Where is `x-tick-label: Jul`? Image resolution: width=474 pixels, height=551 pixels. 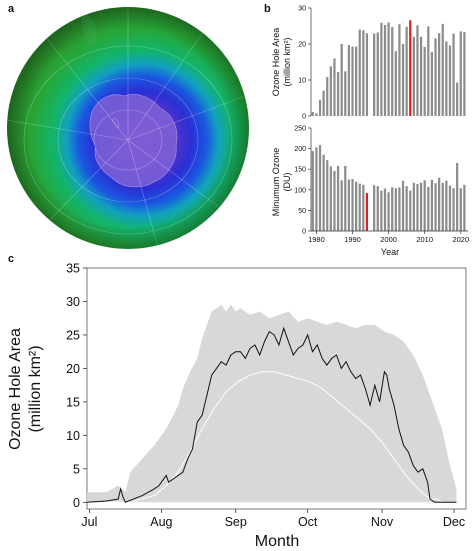 x-tick-label: Jul is located at coordinates (89, 522).